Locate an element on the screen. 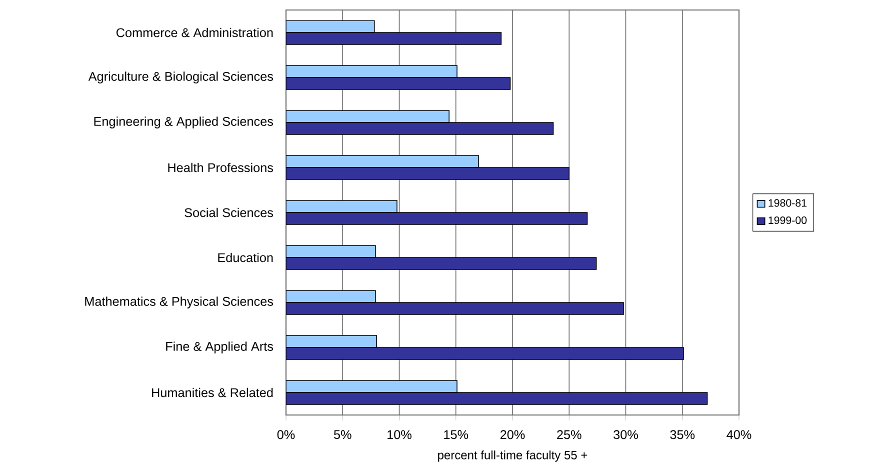 The height and width of the screenshot is (469, 870). x-axis-title: percent full-time faculty 55 + is located at coordinates (513, 456).